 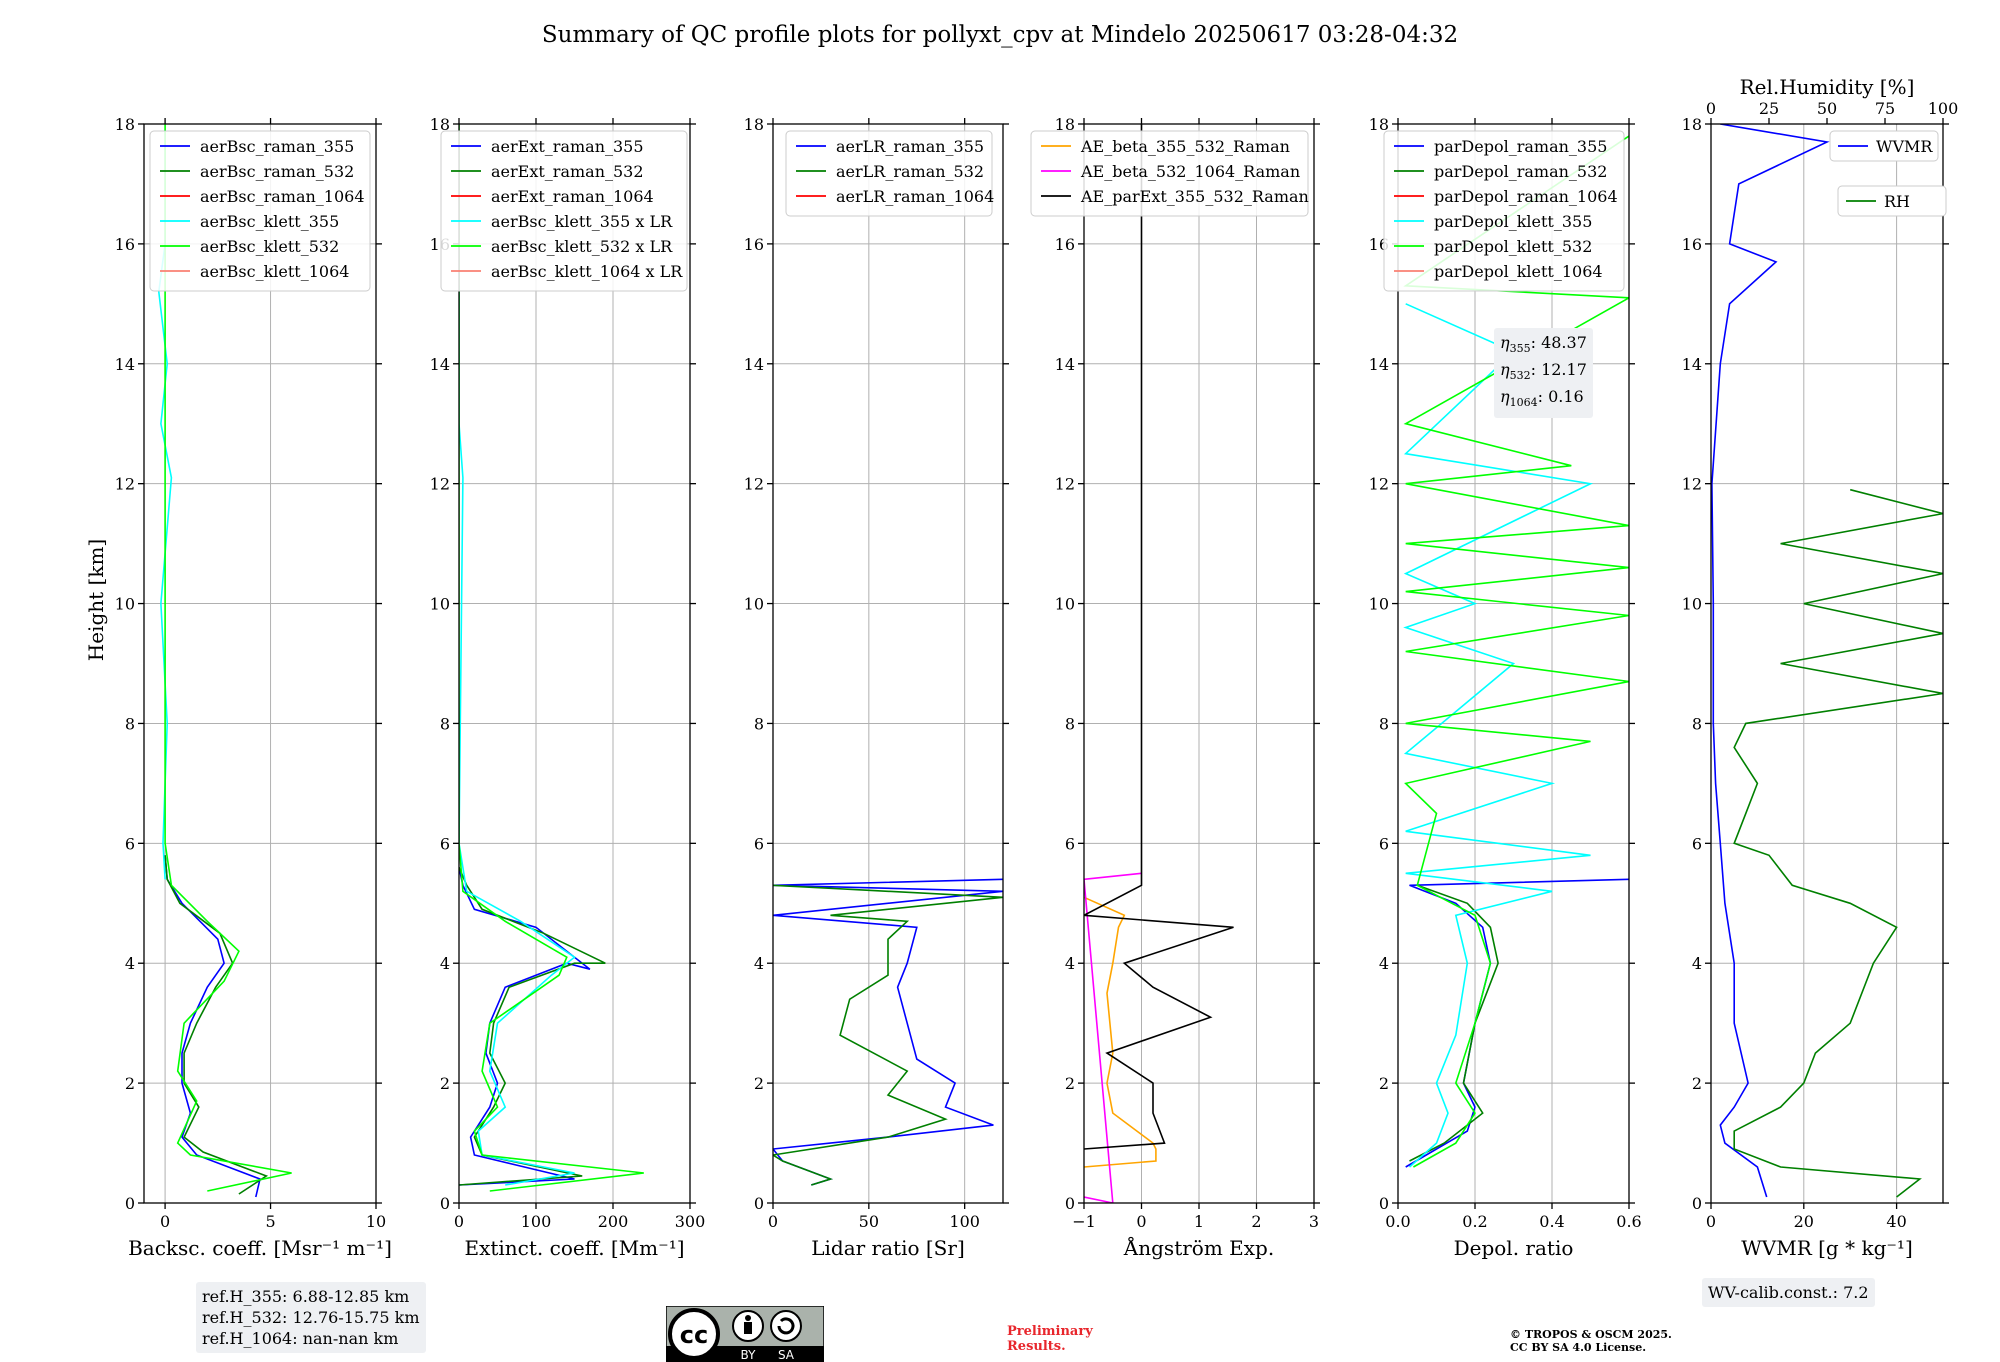 What do you see at coordinates (1185, 146) in the screenshot?
I see `legend-entry: AE_beta_355_532_Raman` at bounding box center [1185, 146].